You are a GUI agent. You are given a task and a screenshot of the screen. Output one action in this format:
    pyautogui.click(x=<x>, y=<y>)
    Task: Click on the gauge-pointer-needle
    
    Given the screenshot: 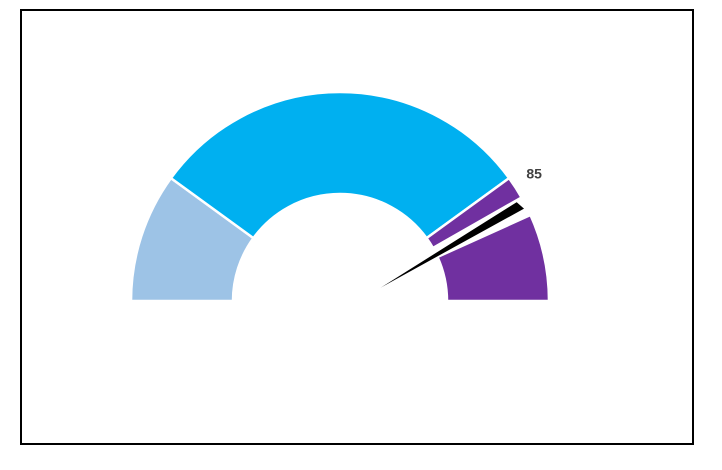 What is the action you would take?
    pyautogui.click(x=442, y=251)
    